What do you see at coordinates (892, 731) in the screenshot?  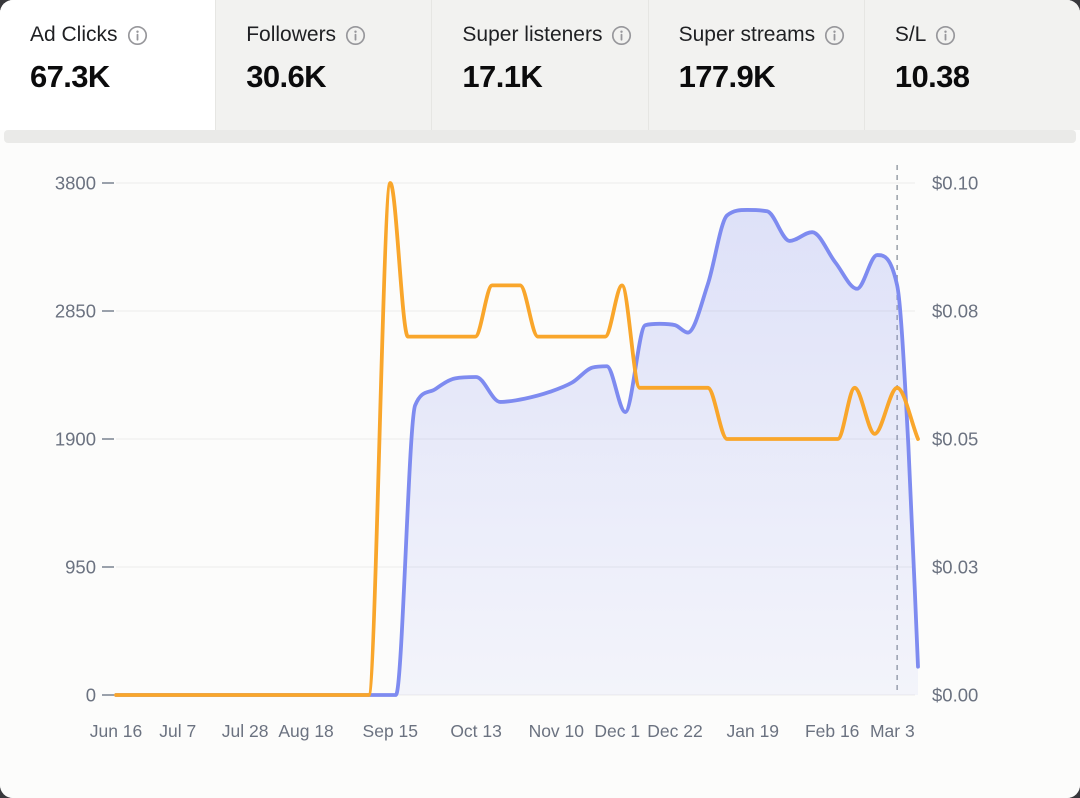 I see `x-axis-label: Mar 3` at bounding box center [892, 731].